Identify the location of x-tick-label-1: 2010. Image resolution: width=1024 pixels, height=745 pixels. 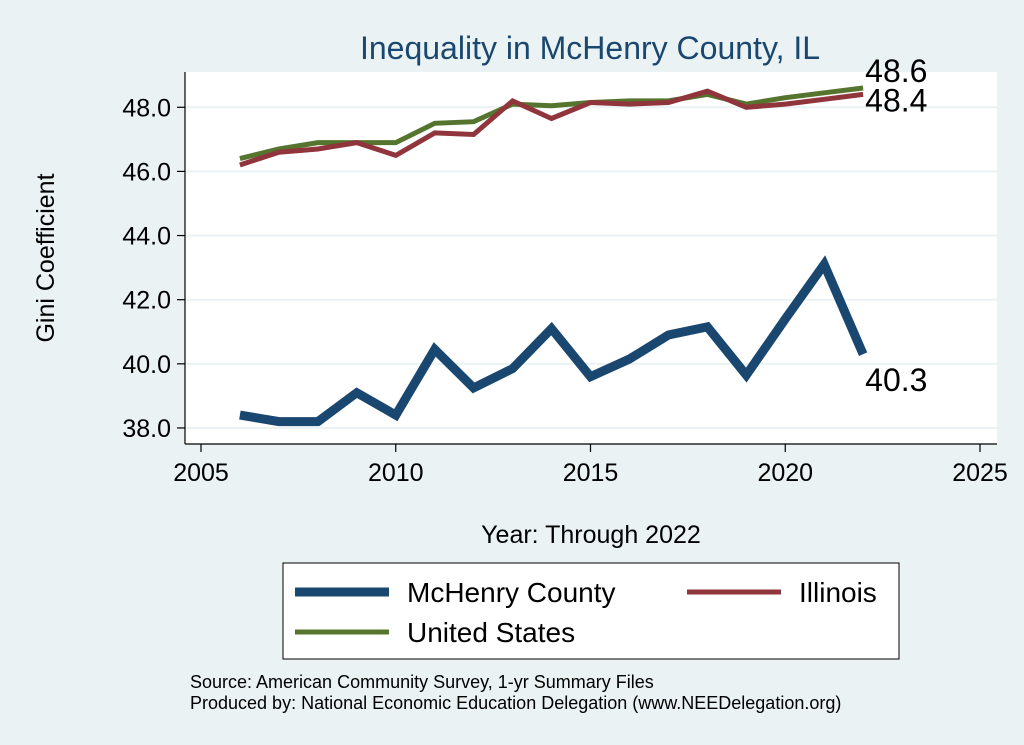
(396, 473).